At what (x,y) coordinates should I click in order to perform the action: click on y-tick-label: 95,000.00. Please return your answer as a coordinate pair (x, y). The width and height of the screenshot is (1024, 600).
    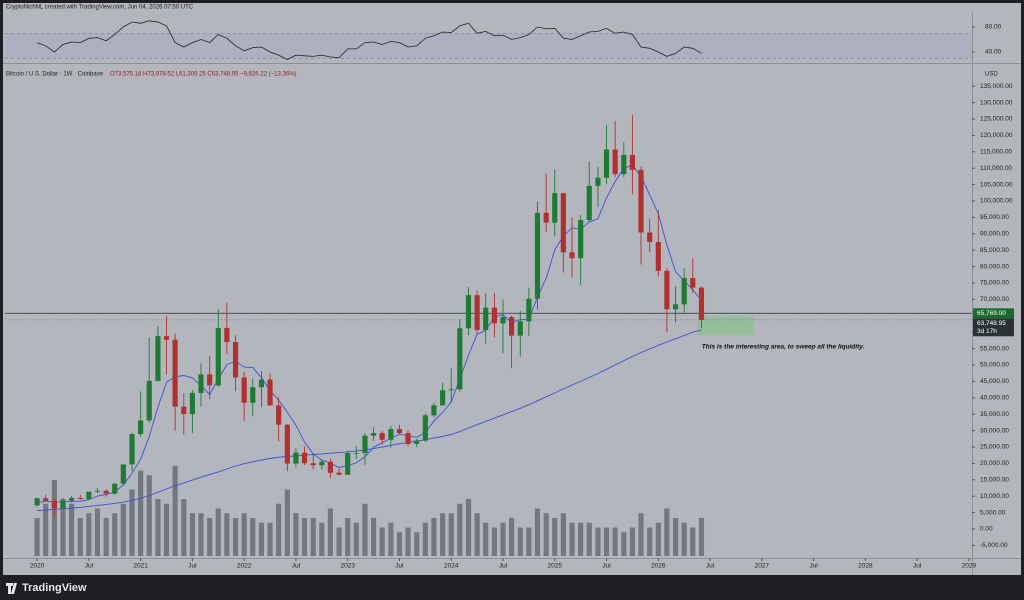
    Looking at the image, I should click on (994, 217).